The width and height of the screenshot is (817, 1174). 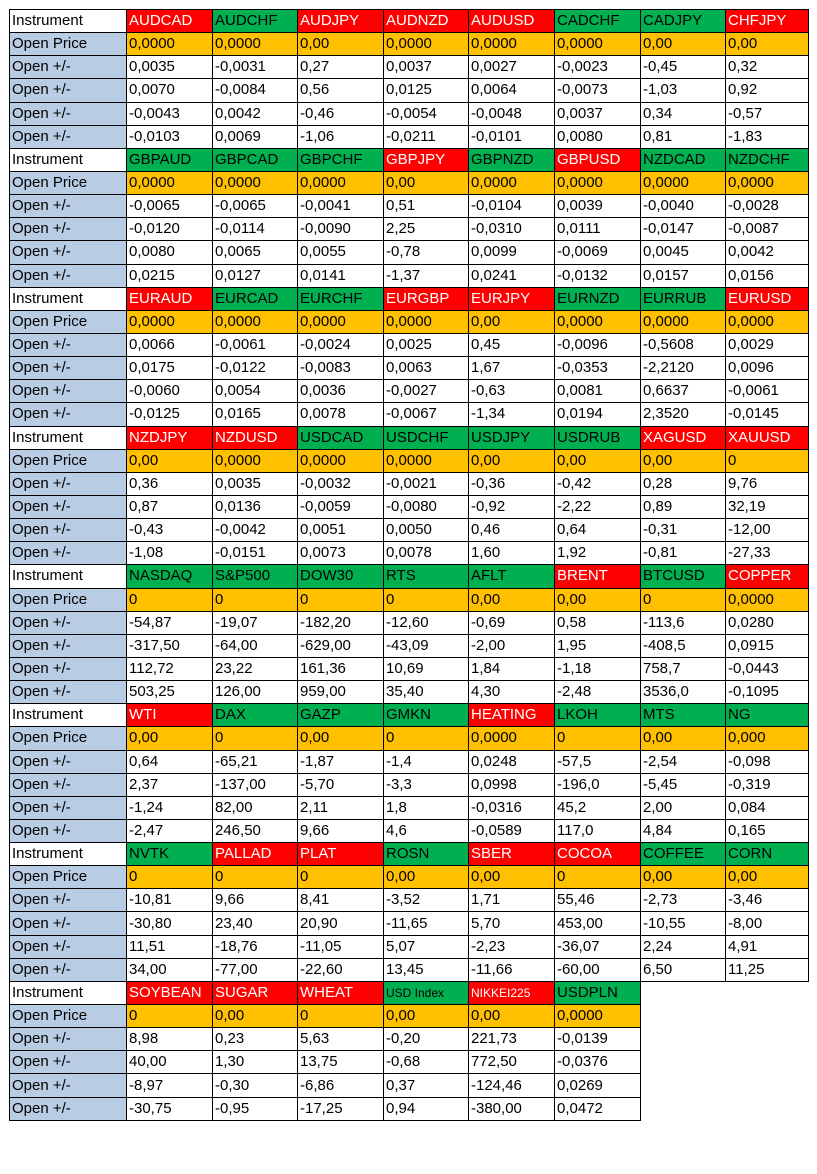 I want to click on open-delta-cell: -3,52, so click(x=426, y=900).